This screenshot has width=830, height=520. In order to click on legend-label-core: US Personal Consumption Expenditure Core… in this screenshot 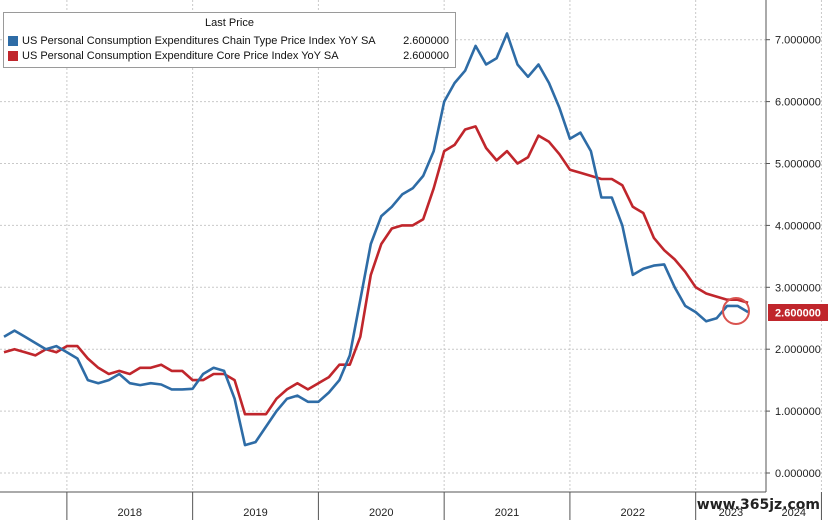, I will do `click(180, 56)`.